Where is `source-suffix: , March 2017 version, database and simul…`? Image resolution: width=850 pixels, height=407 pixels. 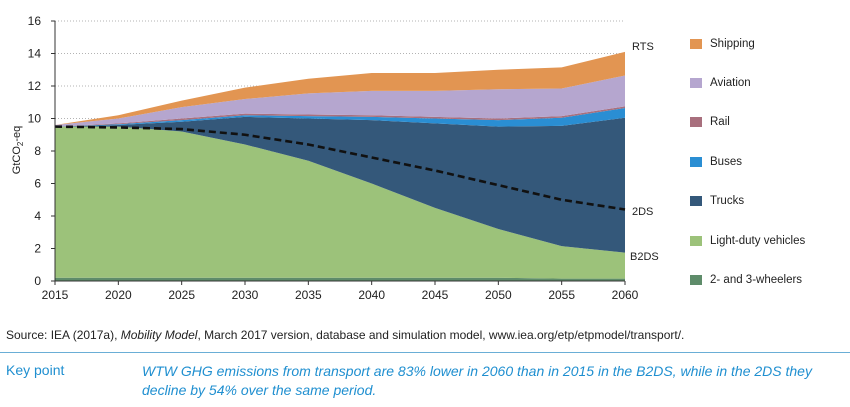 source-suffix: , March 2017 version, database and simul… is located at coordinates (441, 335).